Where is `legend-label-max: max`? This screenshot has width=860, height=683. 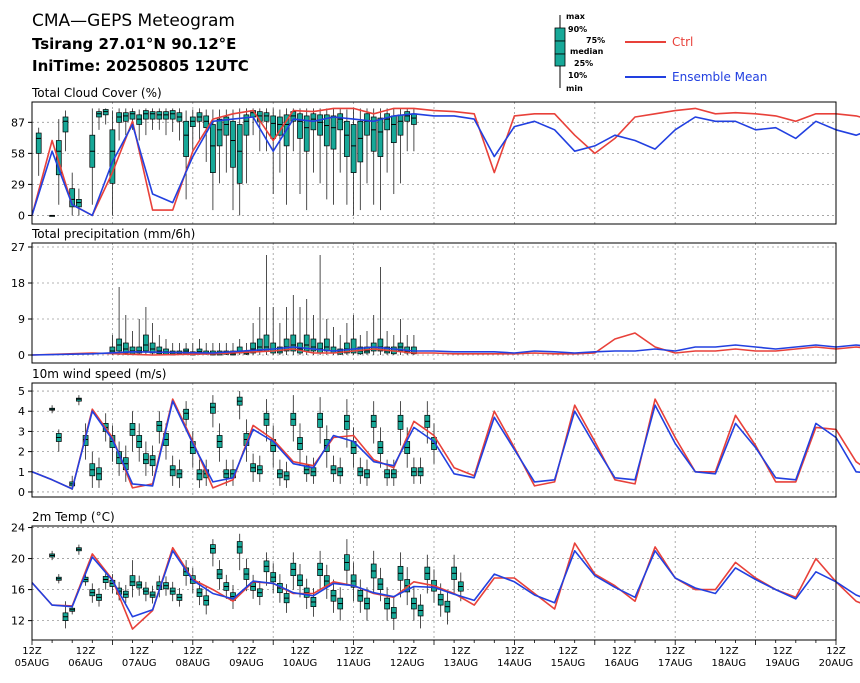 legend-label-max: max is located at coordinates (576, 16).